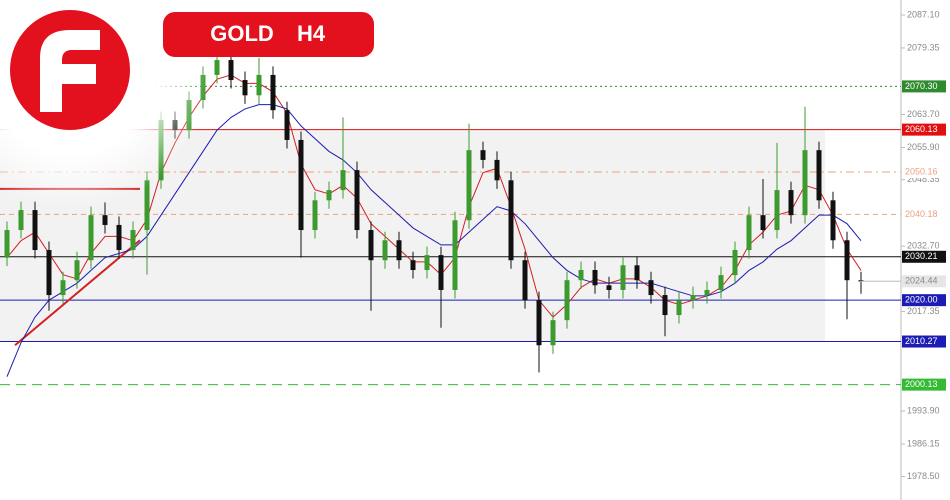 The width and height of the screenshot is (950, 500). I want to click on y-tick-label: 2017.35, so click(923, 311).